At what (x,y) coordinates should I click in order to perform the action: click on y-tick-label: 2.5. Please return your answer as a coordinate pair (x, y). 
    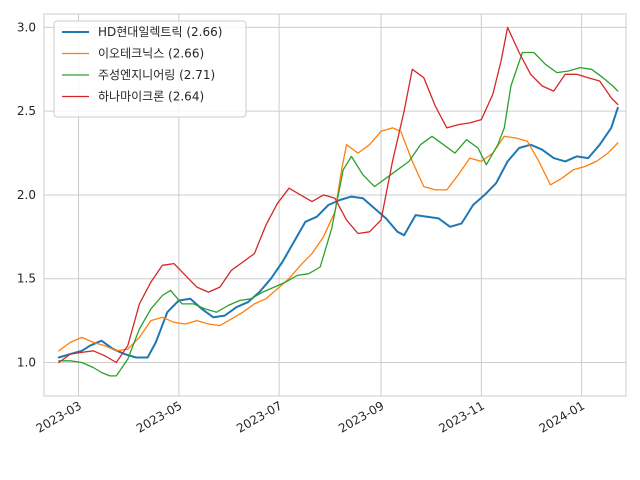
    Looking at the image, I should click on (26, 111).